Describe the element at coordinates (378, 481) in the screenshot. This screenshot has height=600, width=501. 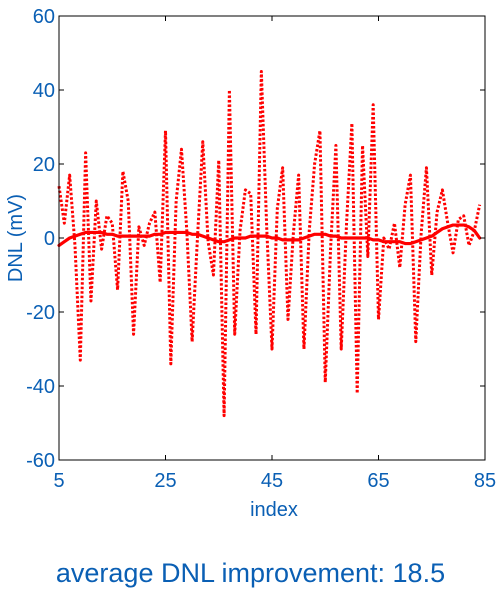
I see `x-tick-label: 65` at that location.